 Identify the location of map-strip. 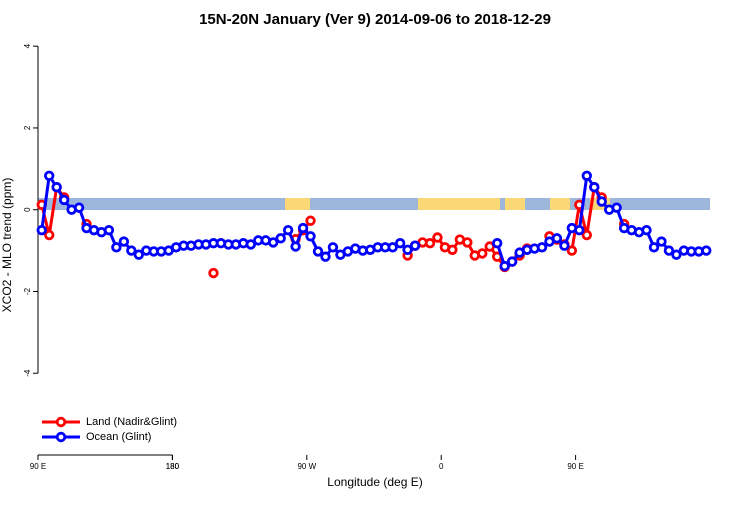
(374, 204).